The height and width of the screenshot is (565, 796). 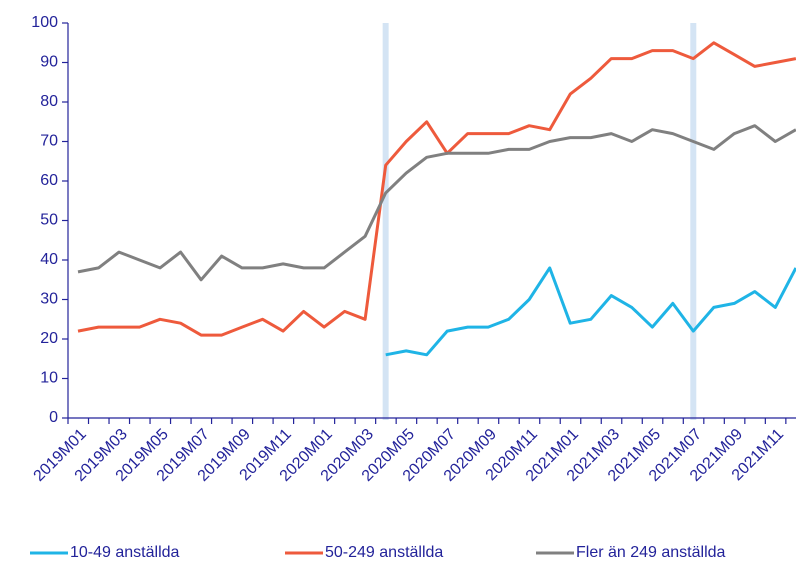 What do you see at coordinates (49, 62) in the screenshot?
I see `y-tick-label: 90` at bounding box center [49, 62].